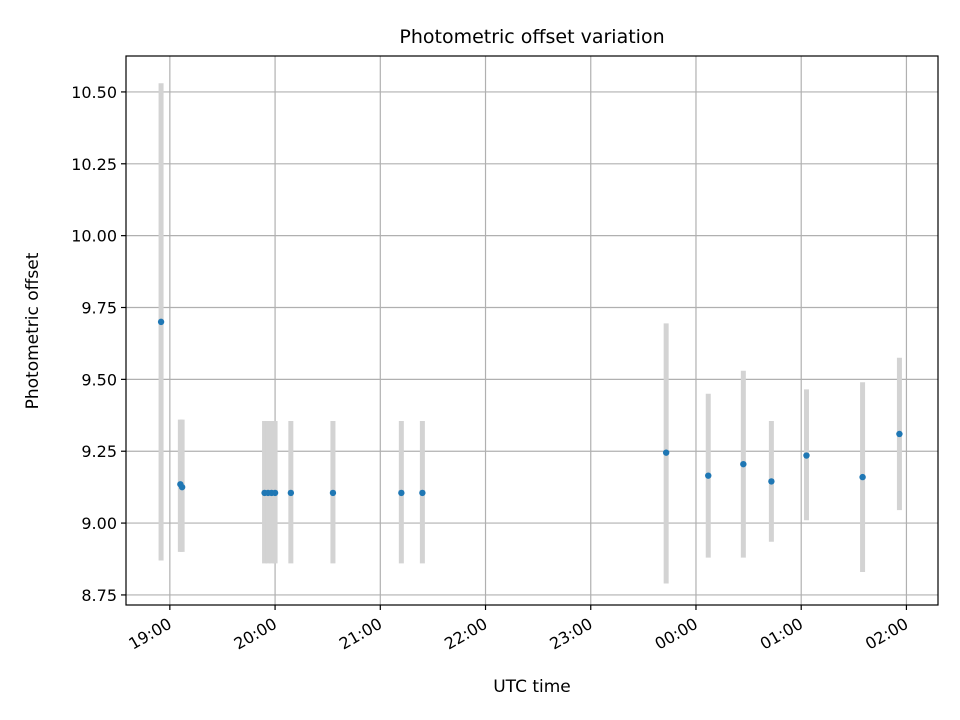  I want to click on x-tick-label: 01:00, so click(781, 634).